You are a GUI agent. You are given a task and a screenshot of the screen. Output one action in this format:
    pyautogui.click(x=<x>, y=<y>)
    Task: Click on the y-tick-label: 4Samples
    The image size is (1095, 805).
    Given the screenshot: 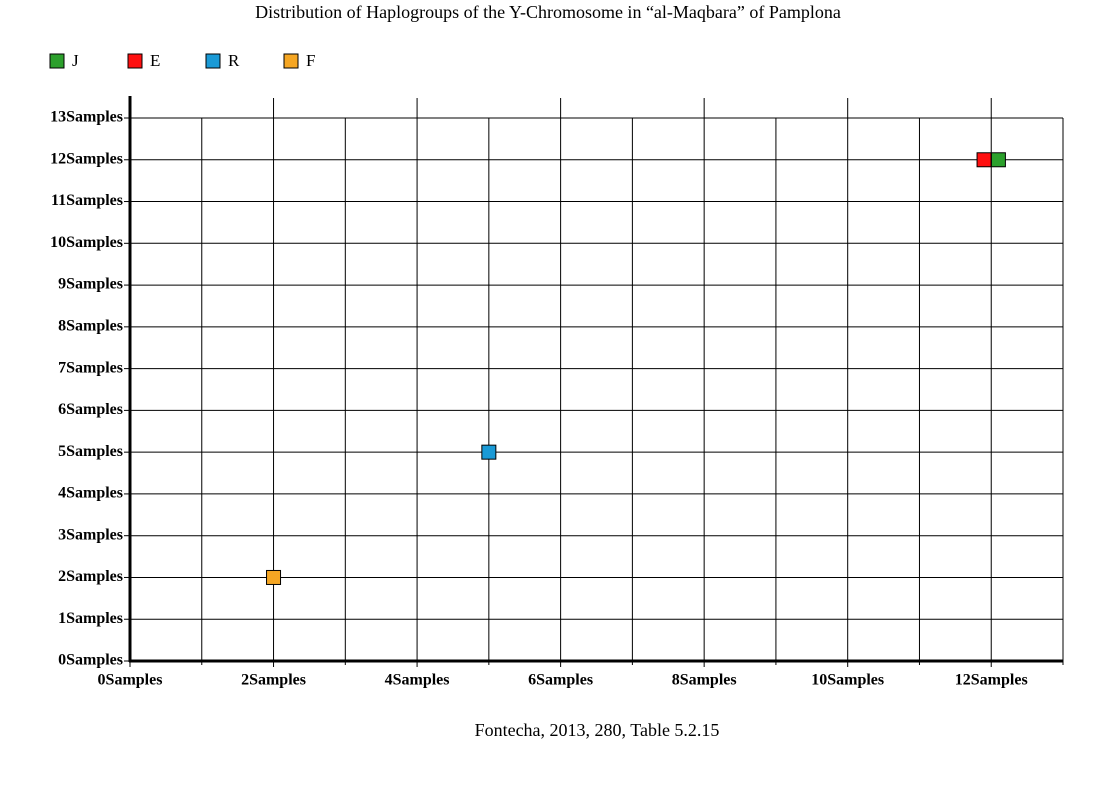 What is the action you would take?
    pyautogui.click(x=90, y=493)
    